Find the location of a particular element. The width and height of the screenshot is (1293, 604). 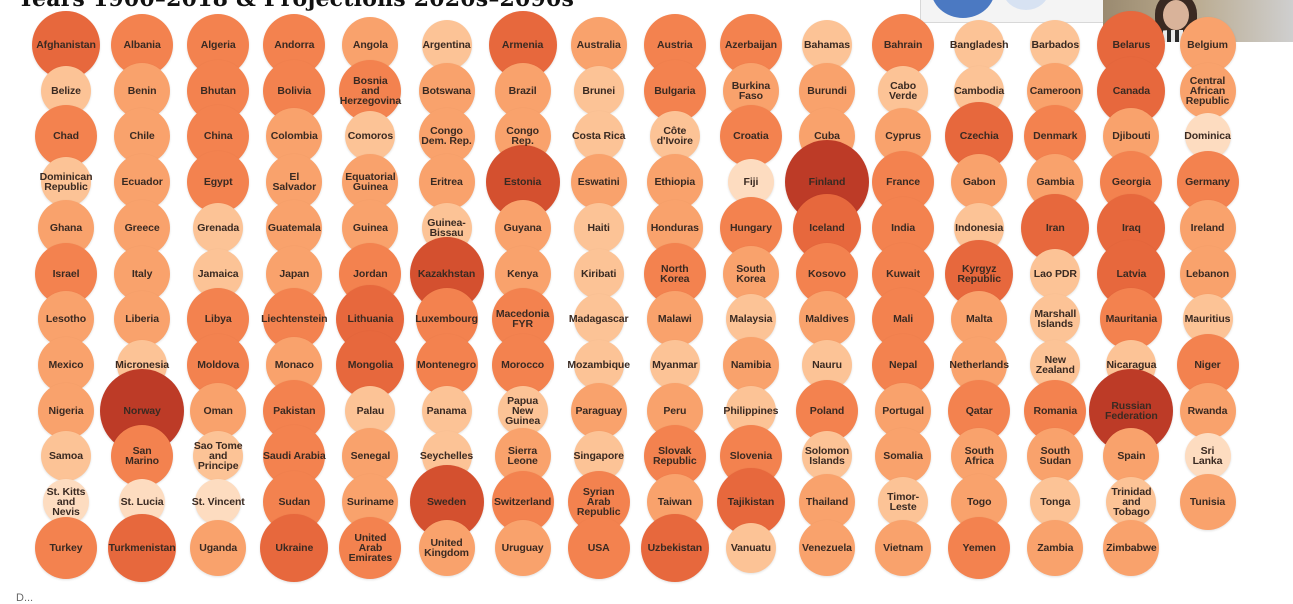

country-bubble: Costa Rica is located at coordinates (599, 136).